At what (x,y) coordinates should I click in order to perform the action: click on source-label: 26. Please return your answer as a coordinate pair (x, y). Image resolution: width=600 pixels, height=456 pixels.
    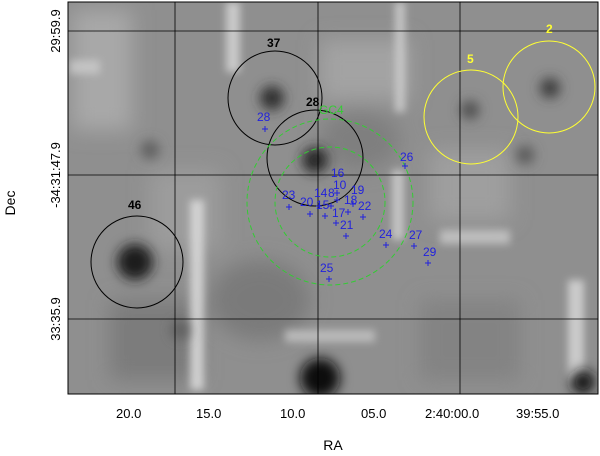
    Looking at the image, I should click on (407, 157).